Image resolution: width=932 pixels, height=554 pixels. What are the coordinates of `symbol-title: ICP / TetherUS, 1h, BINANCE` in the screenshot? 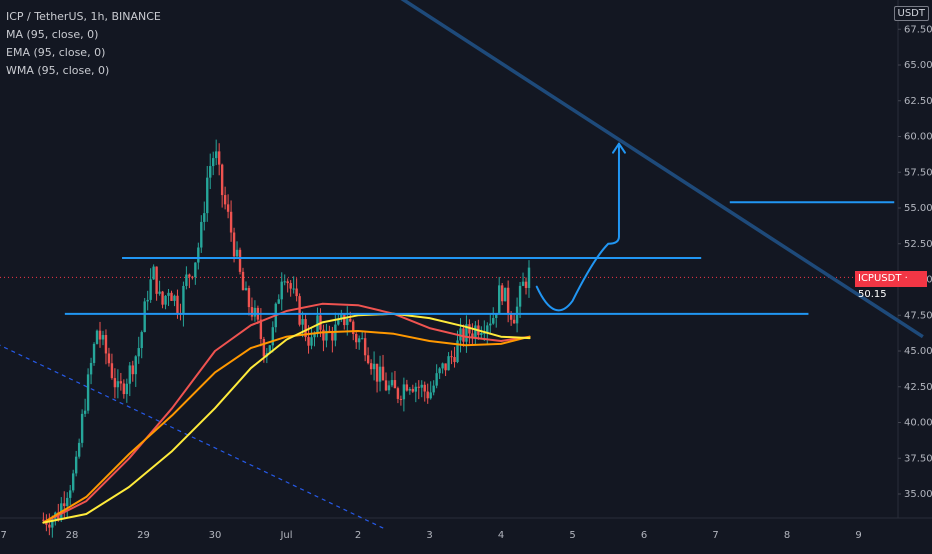 It's located at (83, 16).